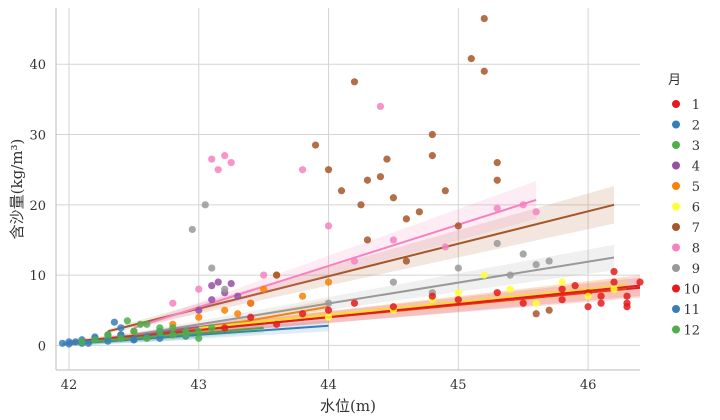 The width and height of the screenshot is (720, 420). What do you see at coordinates (696, 228) in the screenshot?
I see `legend-label: 7` at bounding box center [696, 228].